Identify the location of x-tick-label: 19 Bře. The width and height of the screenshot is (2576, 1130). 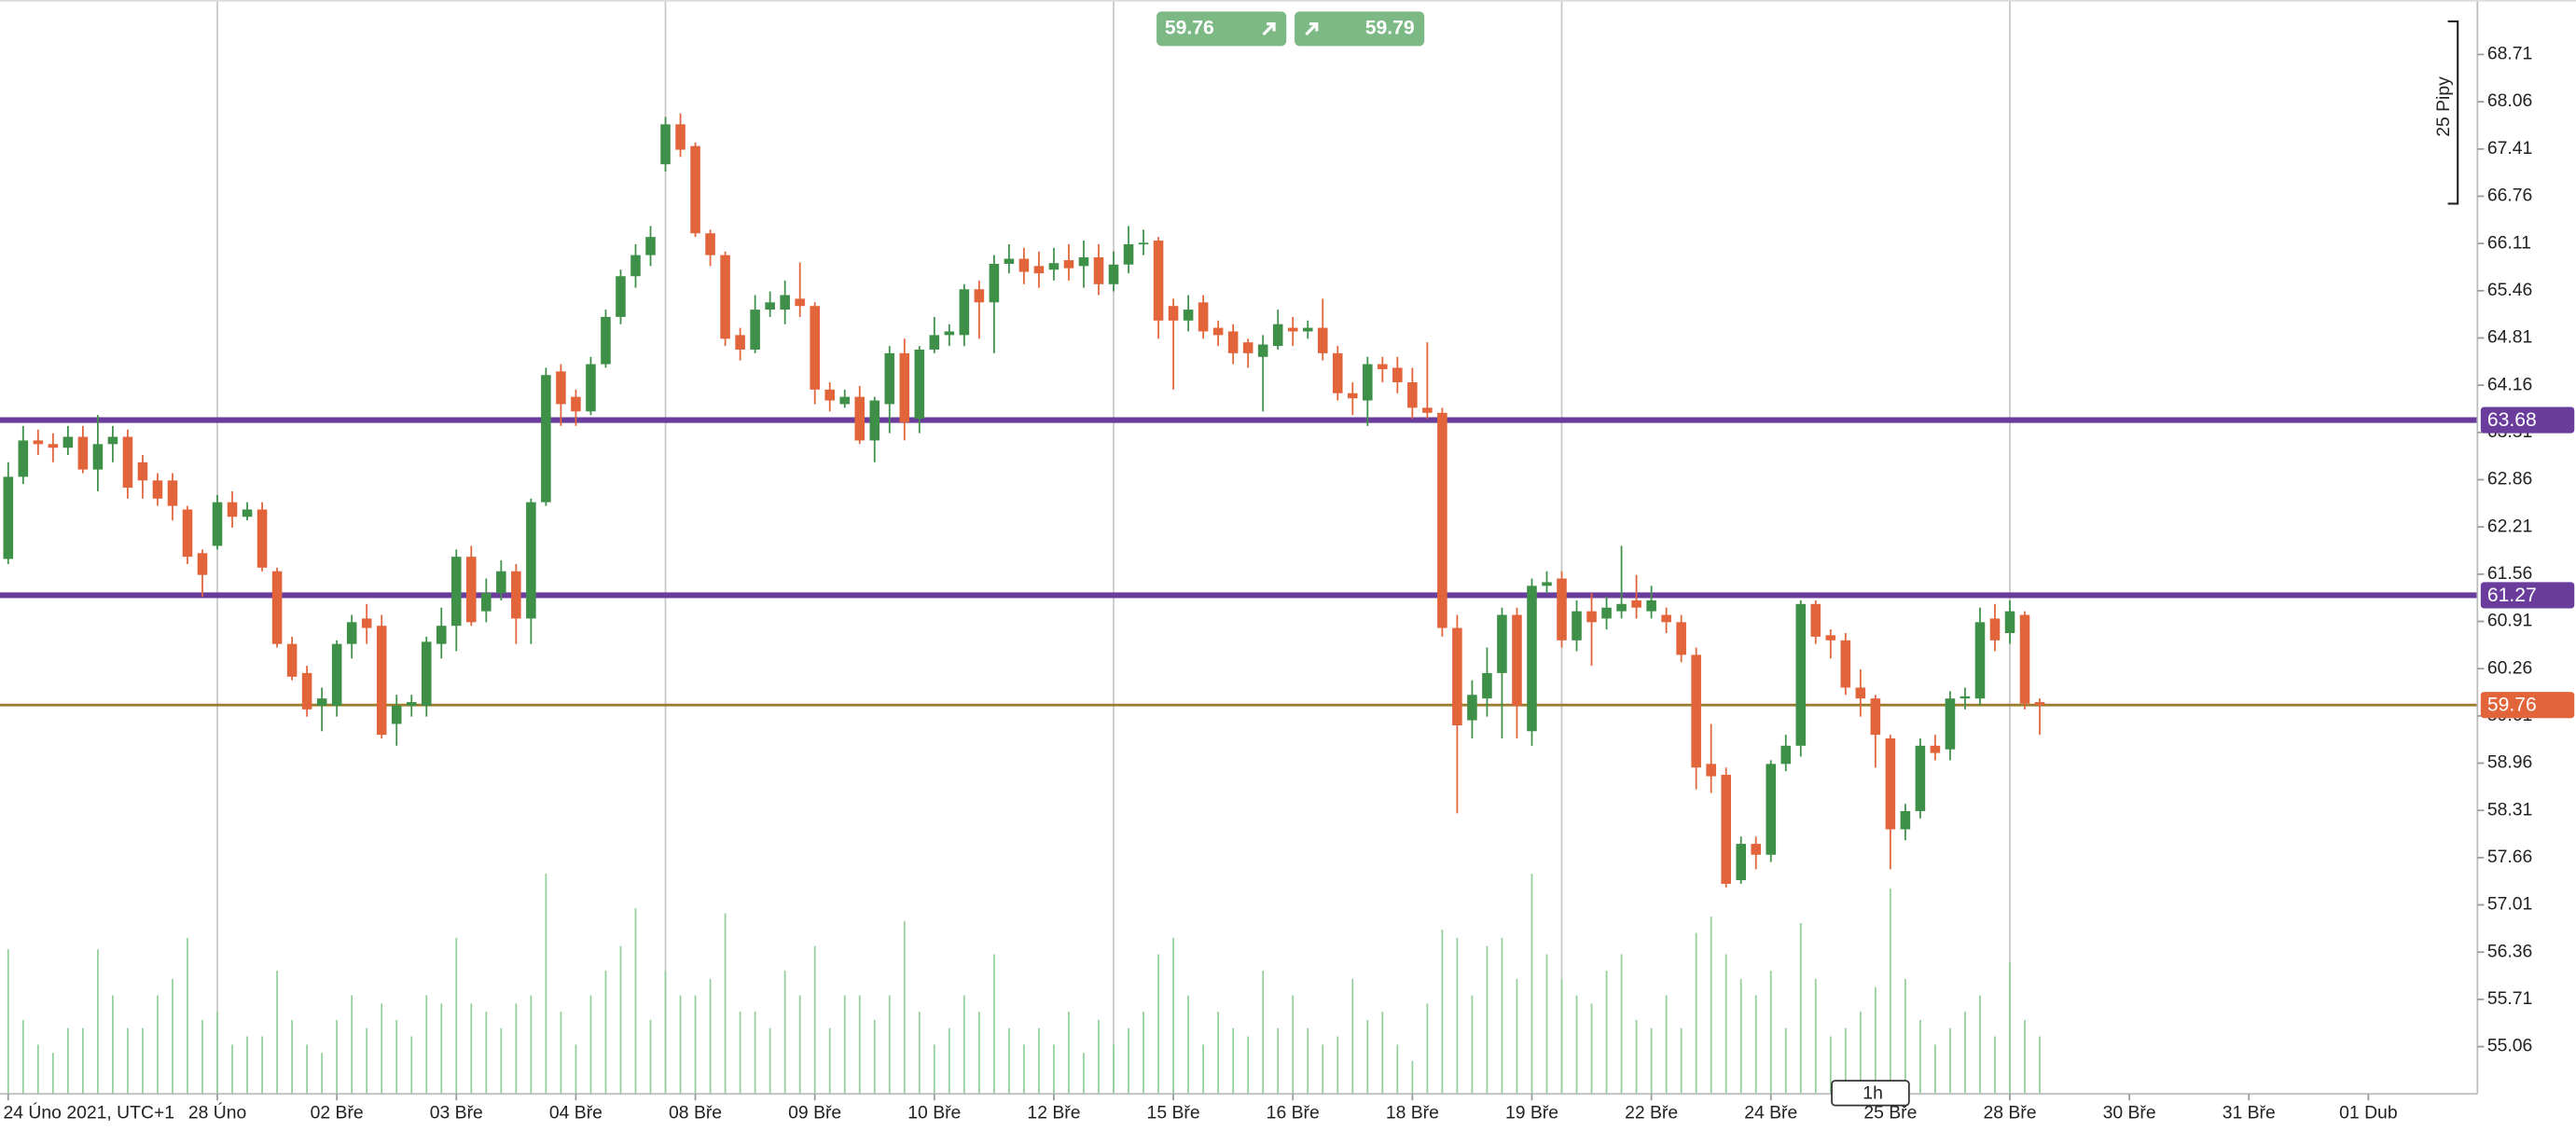
(1531, 1112).